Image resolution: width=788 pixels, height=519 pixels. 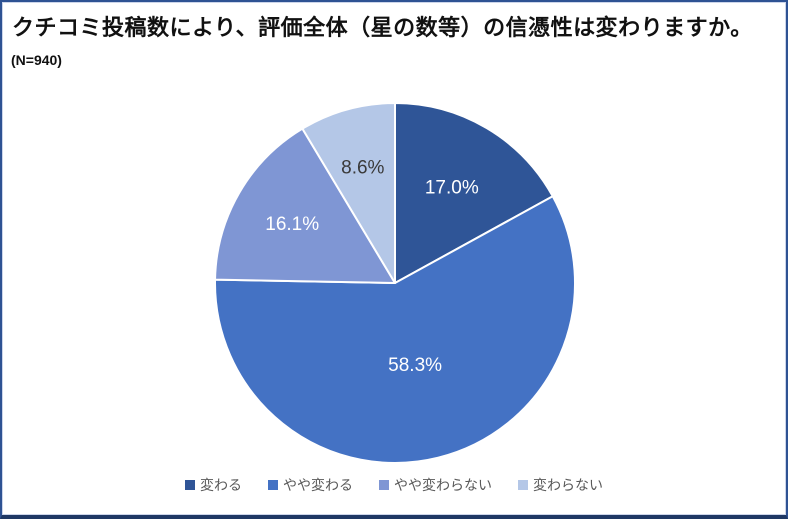 I want to click on pie-data-label-1: 58.3%, so click(x=415, y=365).